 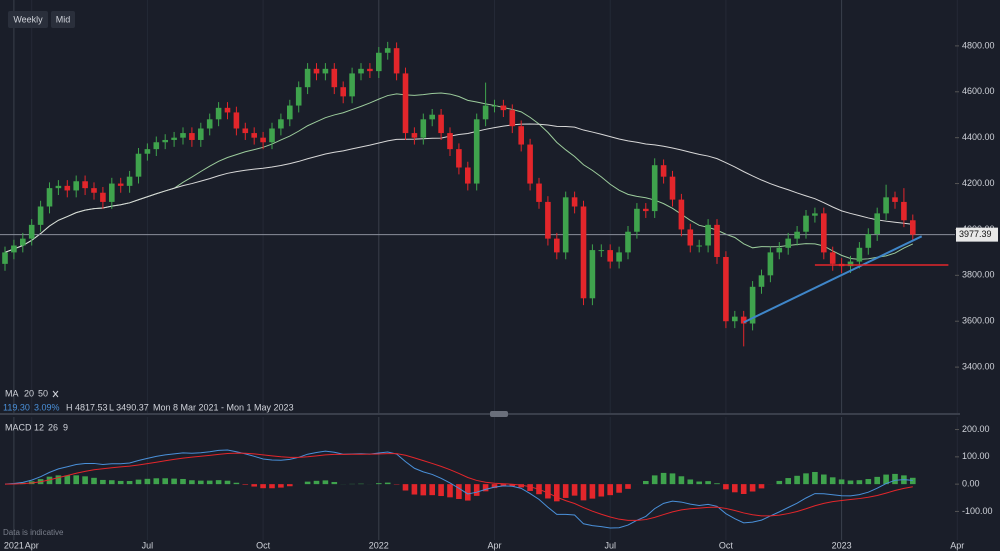 I want to click on high-label: H 4817.53, so click(x=87, y=407).